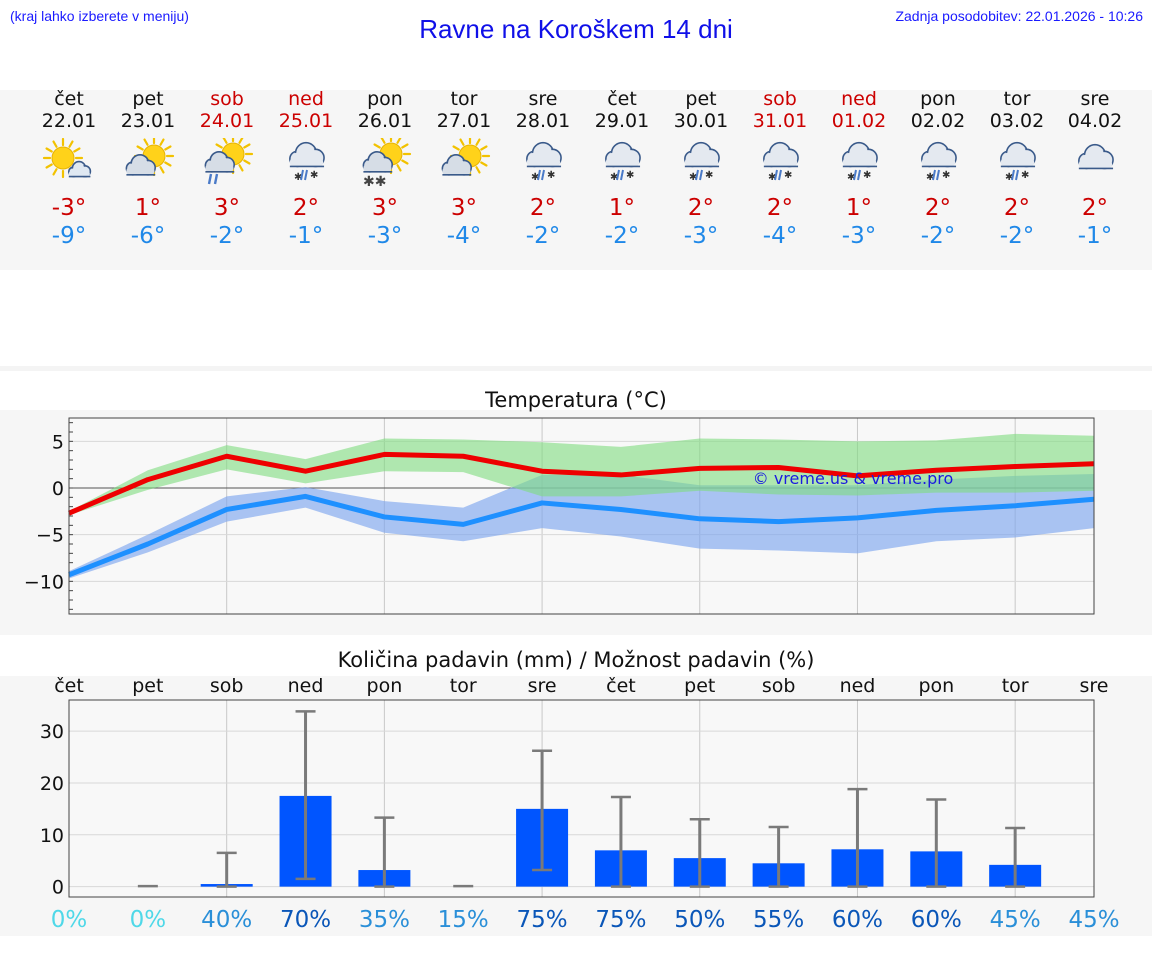 This screenshot has height=975, width=1152. I want to click on day-date: 23.01, so click(148, 121).